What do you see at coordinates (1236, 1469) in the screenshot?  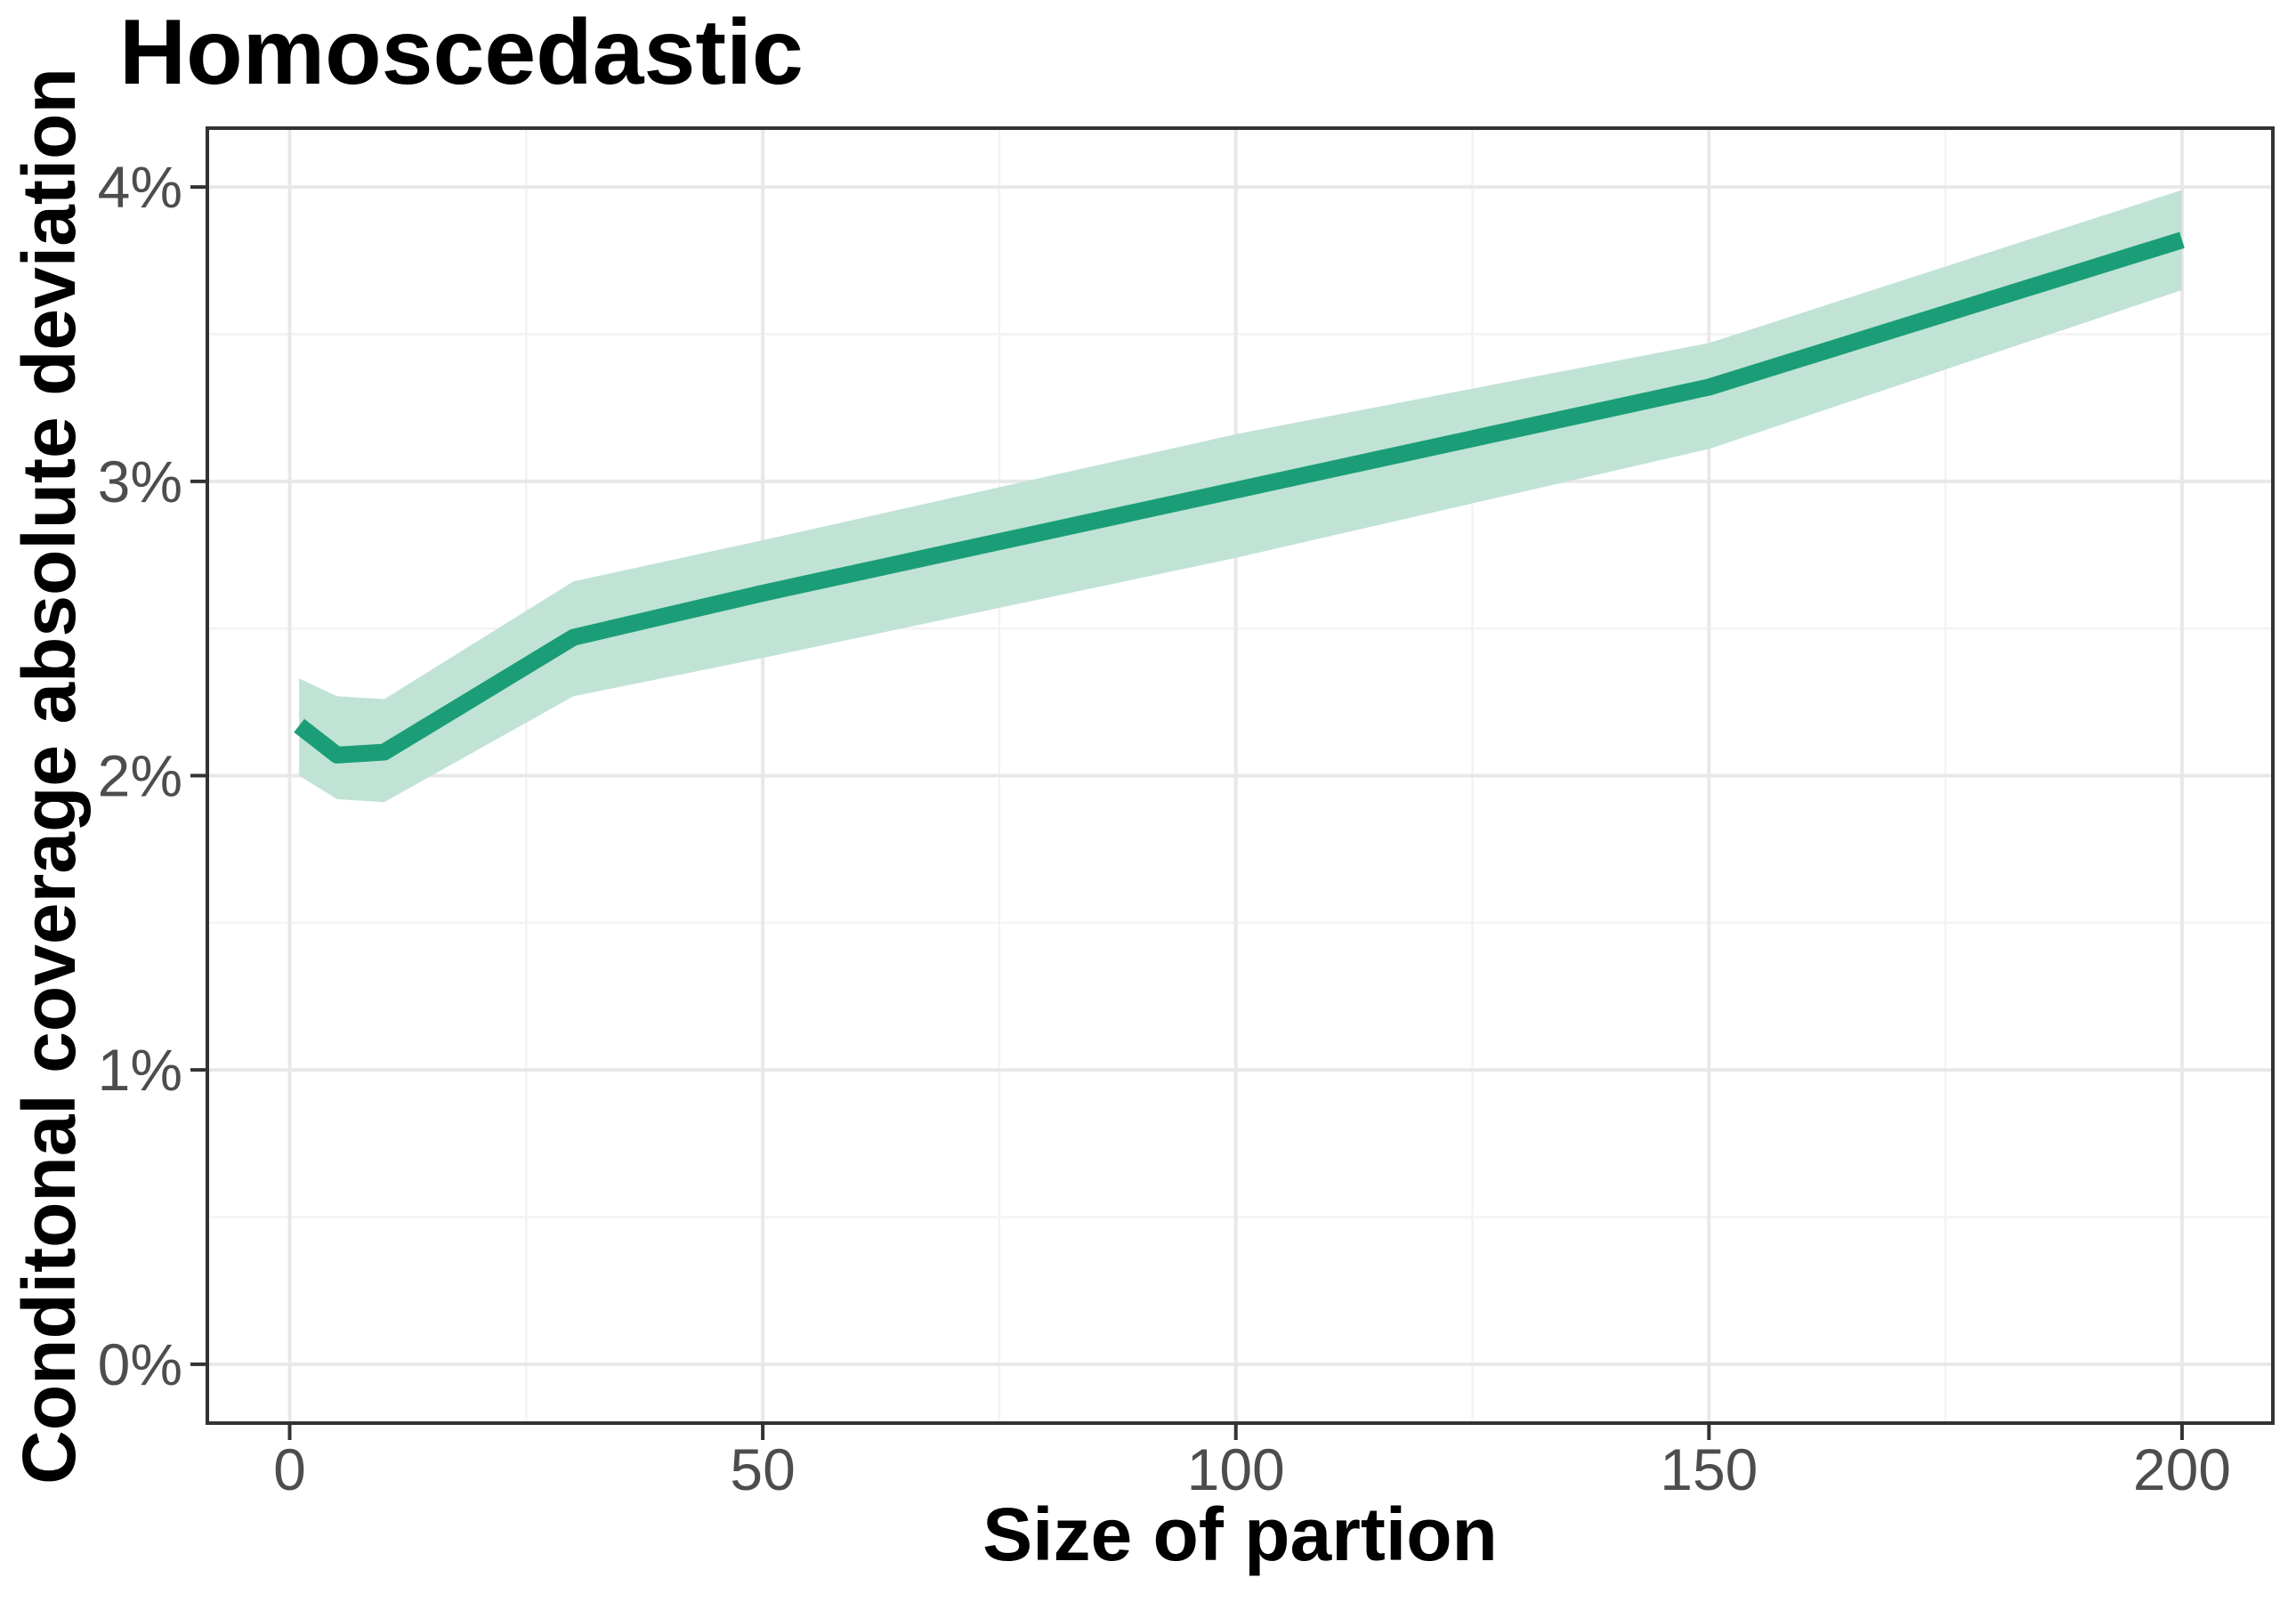 I see `x-tick-label: 100` at bounding box center [1236, 1469].